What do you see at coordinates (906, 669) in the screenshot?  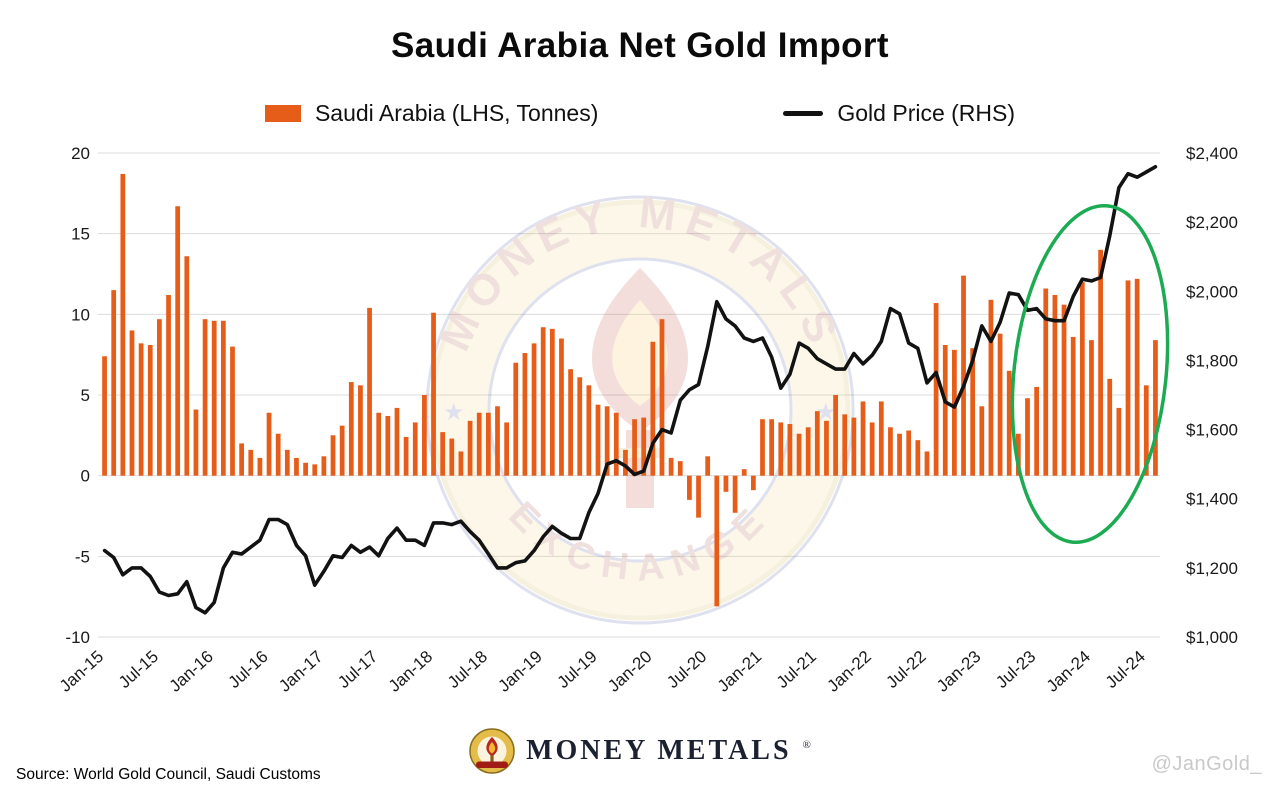 I see `svg-text: Jul-22` at bounding box center [906, 669].